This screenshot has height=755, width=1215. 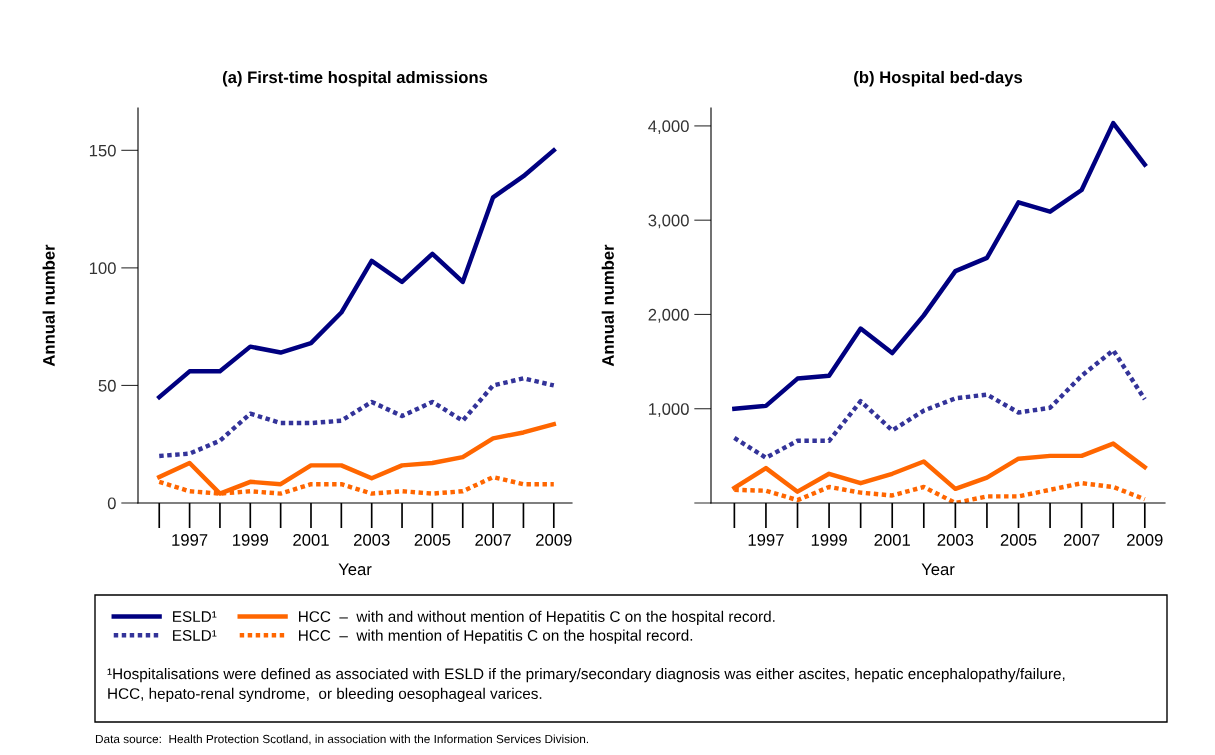 I want to click on chart-title: (a) First-time hospital admissions, so click(x=355, y=78).